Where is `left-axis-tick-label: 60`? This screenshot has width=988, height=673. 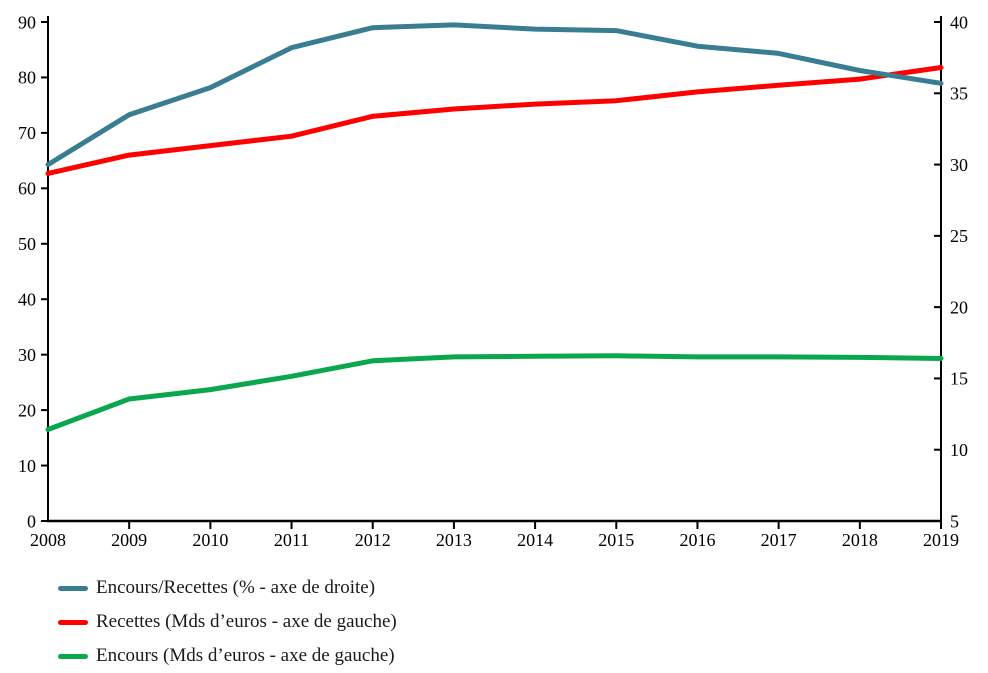
left-axis-tick-label: 60 is located at coordinates (27, 189).